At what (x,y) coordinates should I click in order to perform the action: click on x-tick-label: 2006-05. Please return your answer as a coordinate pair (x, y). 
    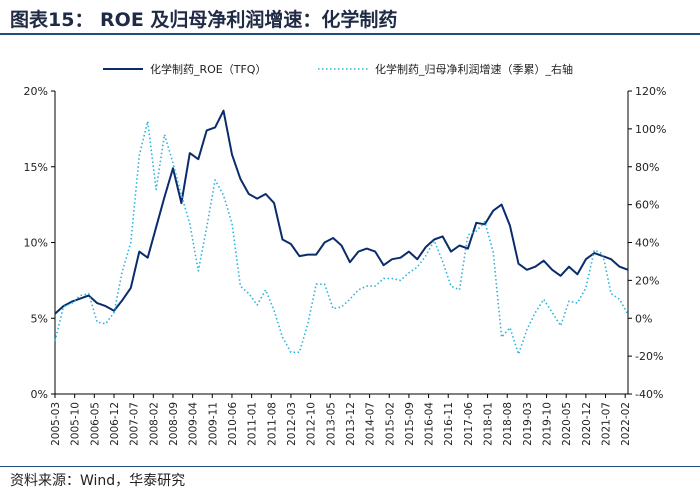
    Looking at the image, I should click on (95, 424).